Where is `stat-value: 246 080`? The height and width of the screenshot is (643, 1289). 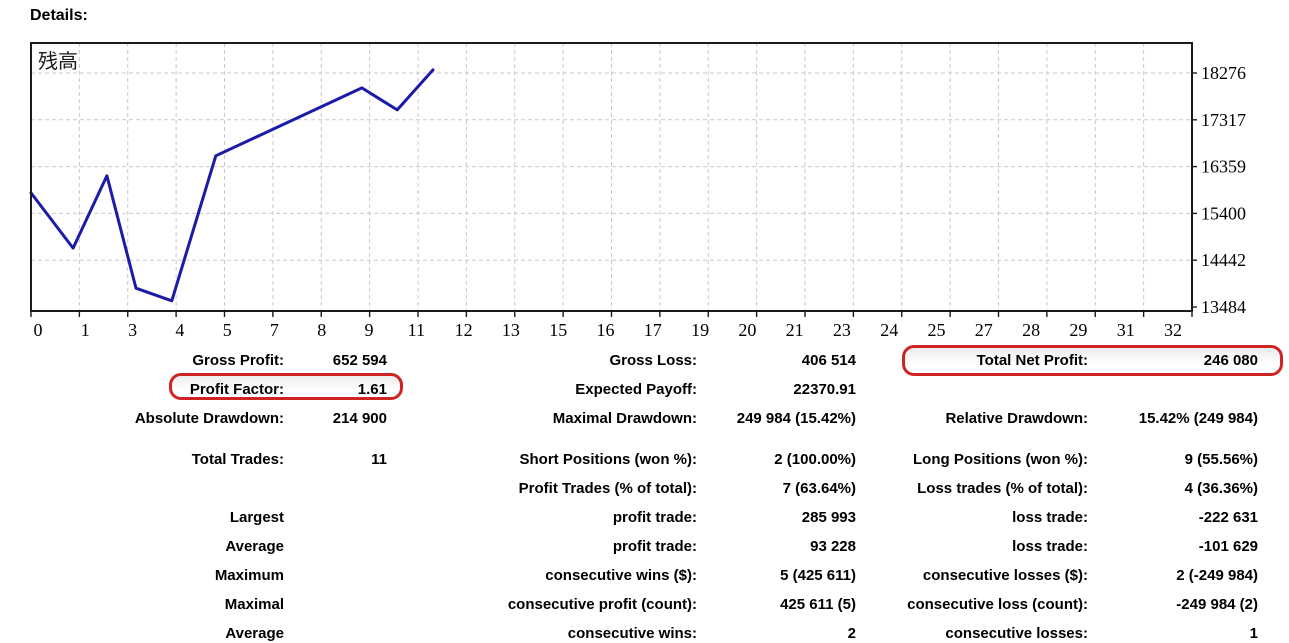 stat-value: 246 080 is located at coordinates (1230, 360).